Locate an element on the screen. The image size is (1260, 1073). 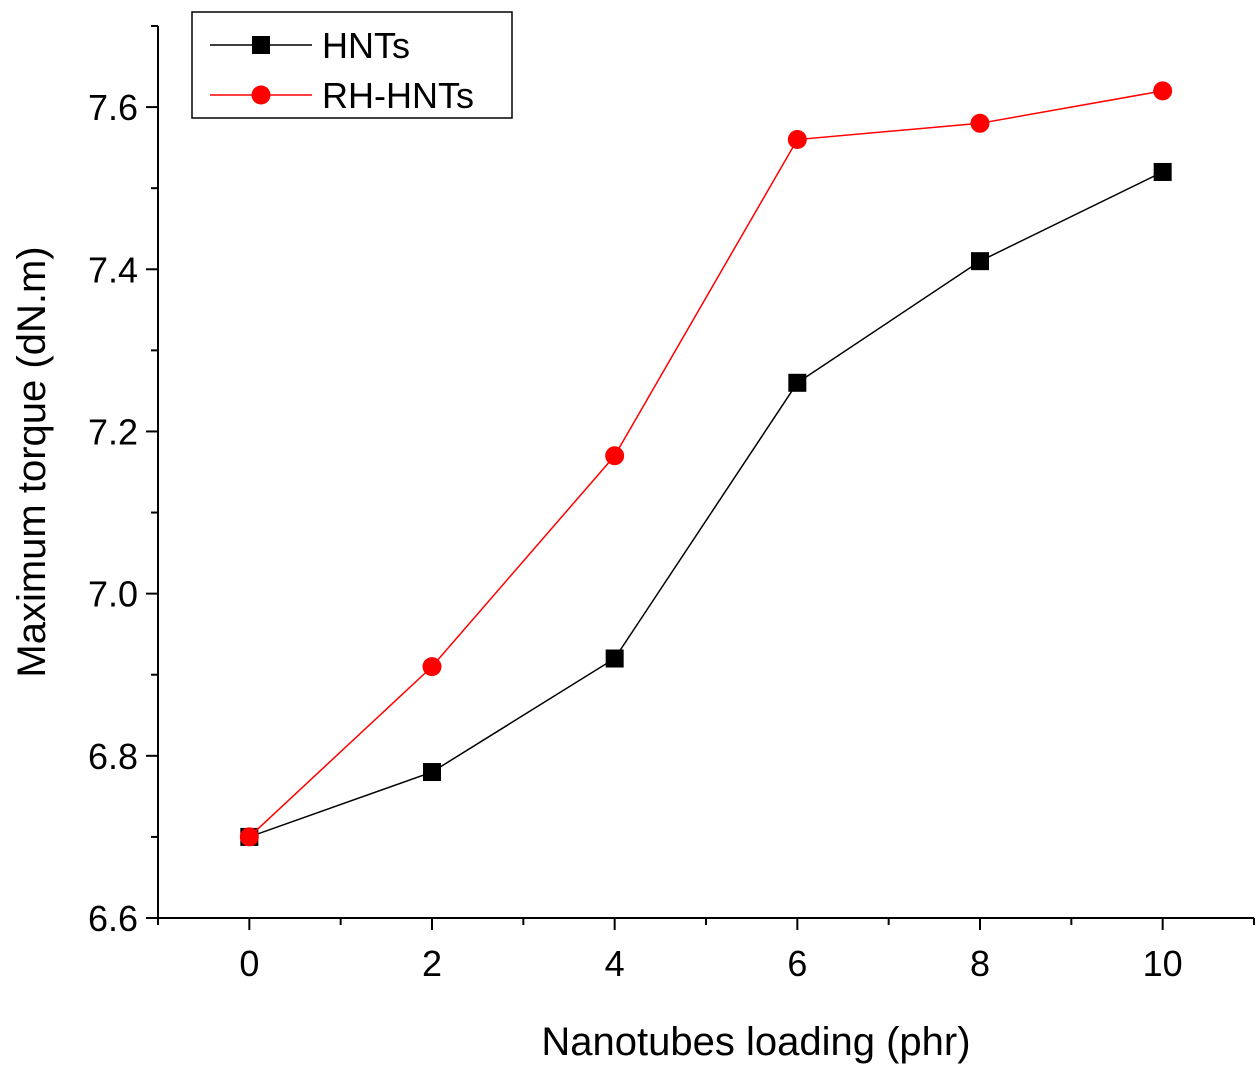
x-tick-label: 10 is located at coordinates (1163, 963).